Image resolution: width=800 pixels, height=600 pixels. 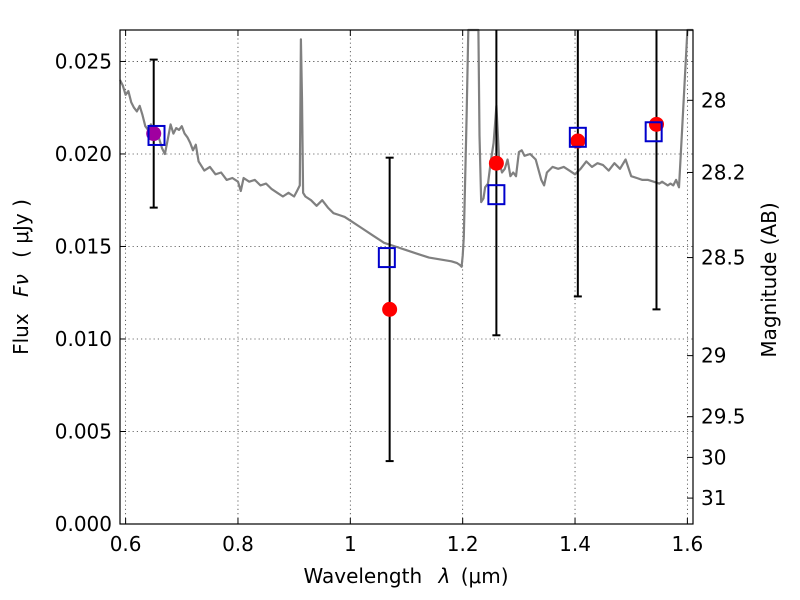 What do you see at coordinates (723, 258) in the screenshot?
I see `y2-tick-label: 28.5` at bounding box center [723, 258].